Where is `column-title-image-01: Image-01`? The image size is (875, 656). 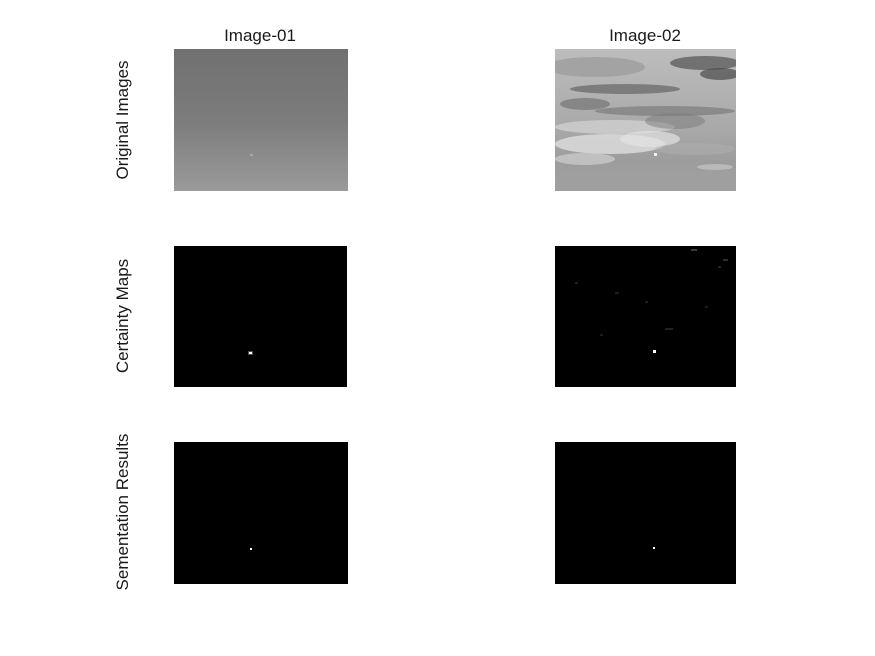 column-title-image-01: Image-01 is located at coordinates (260, 35).